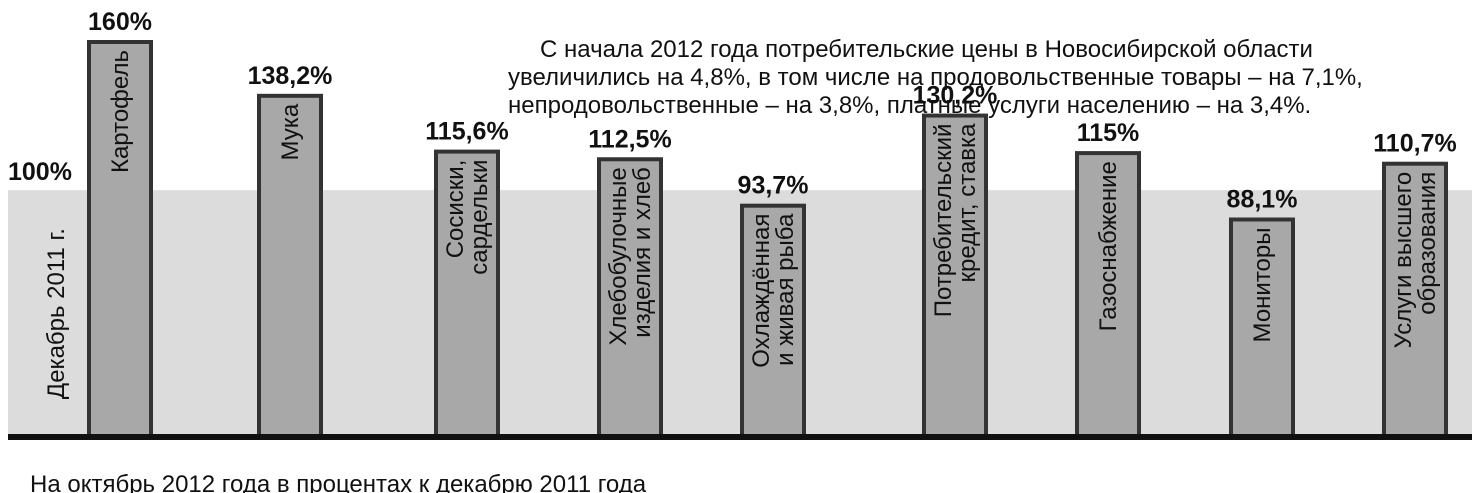  Describe the element at coordinates (1108, 246) in the screenshot. I see `category-label: Газоснабжение` at that location.